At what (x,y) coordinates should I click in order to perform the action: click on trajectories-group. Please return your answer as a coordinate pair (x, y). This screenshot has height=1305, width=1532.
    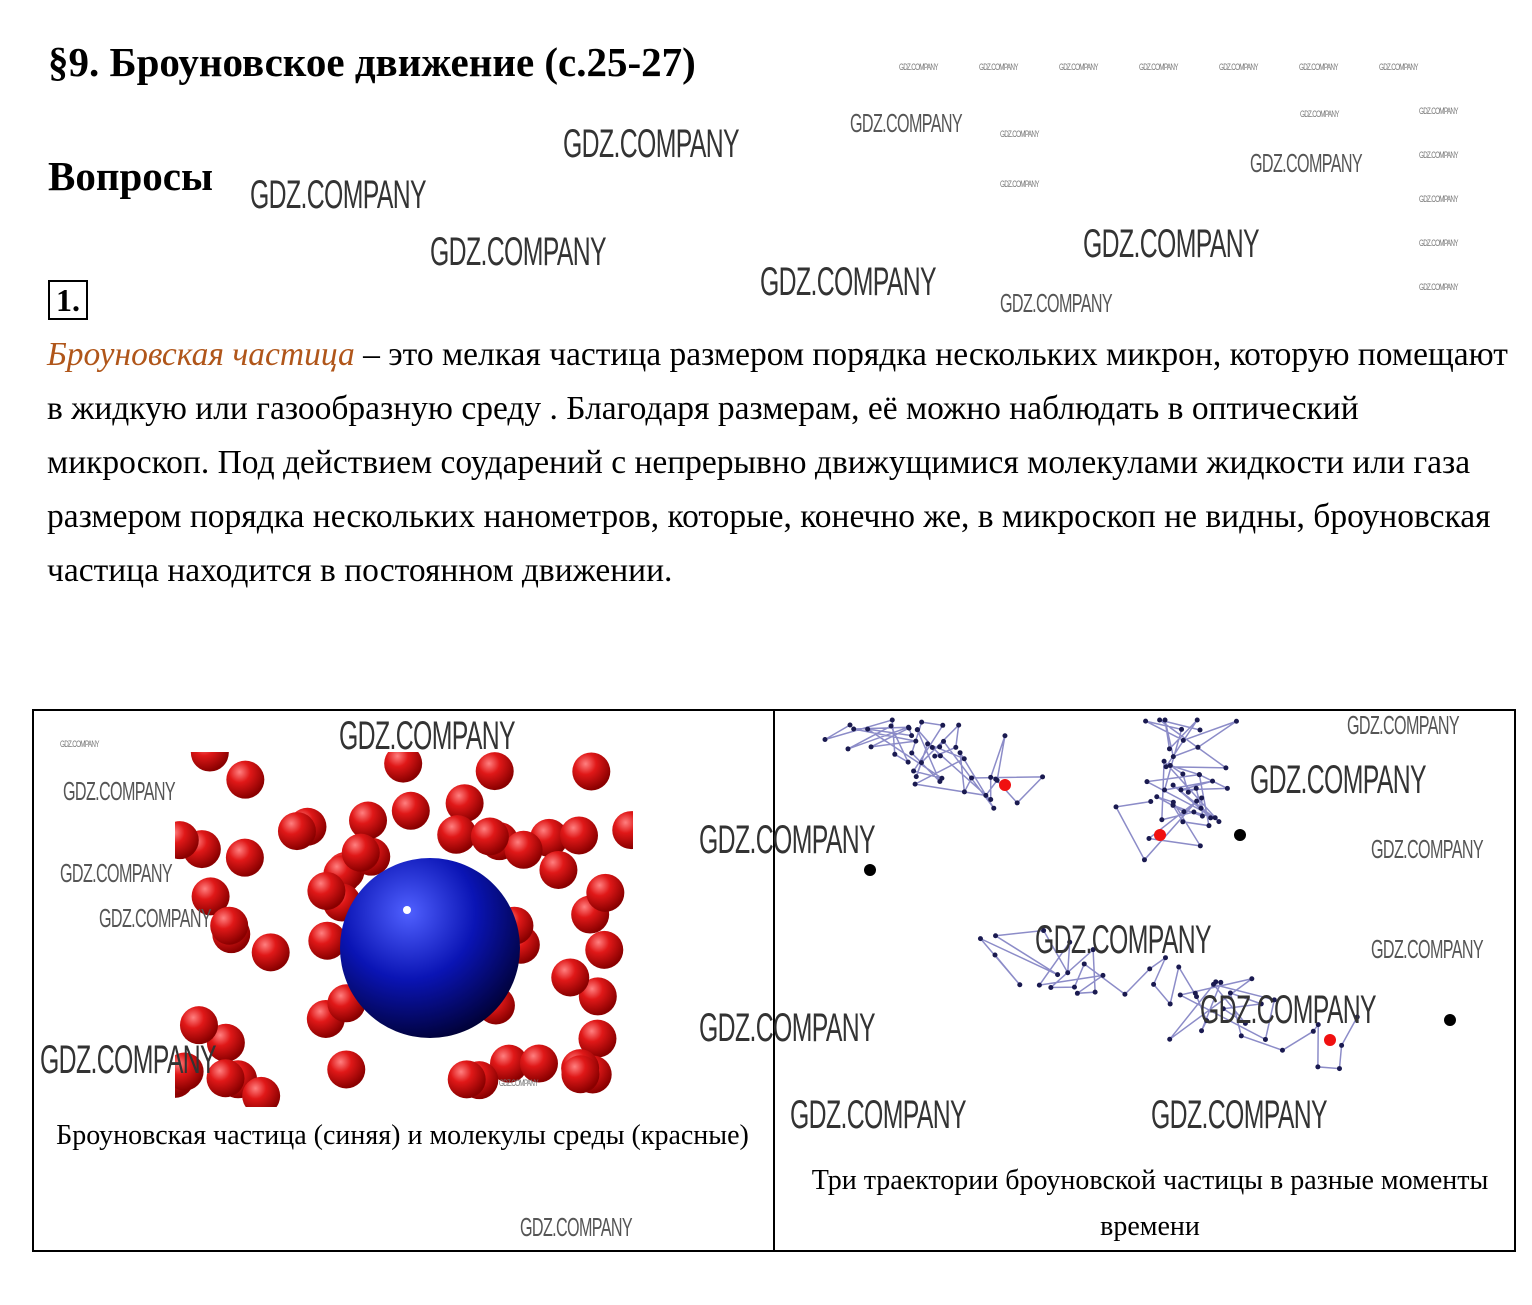
    Looking at the image, I should click on (1139, 894).